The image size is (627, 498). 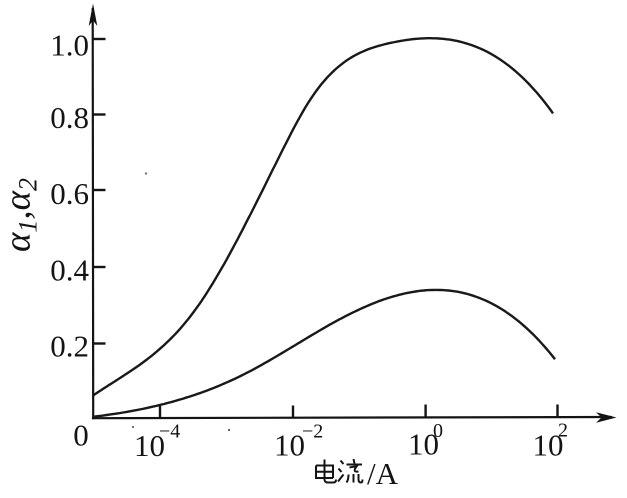 I want to click on svg-text: 0.8, so click(x=69, y=117).